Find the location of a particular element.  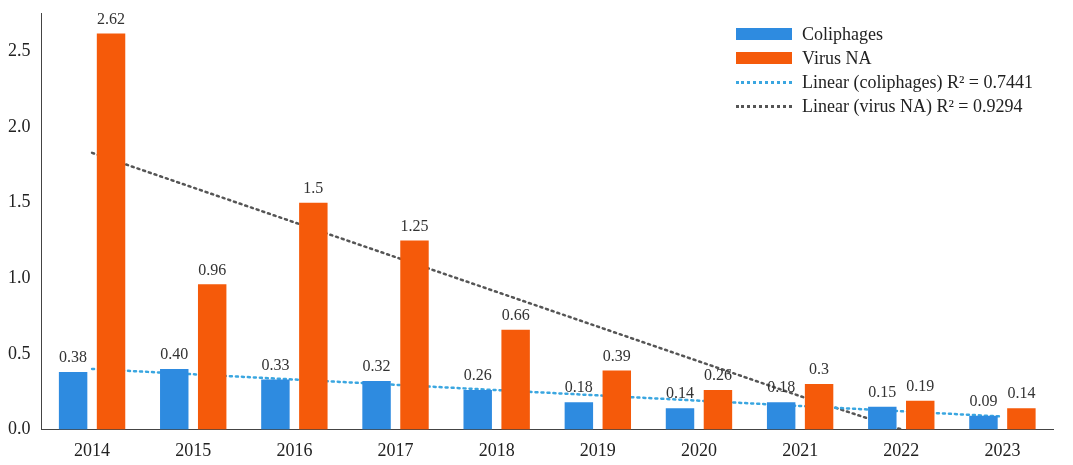

x-tick-label: 2018 is located at coordinates (496, 449).